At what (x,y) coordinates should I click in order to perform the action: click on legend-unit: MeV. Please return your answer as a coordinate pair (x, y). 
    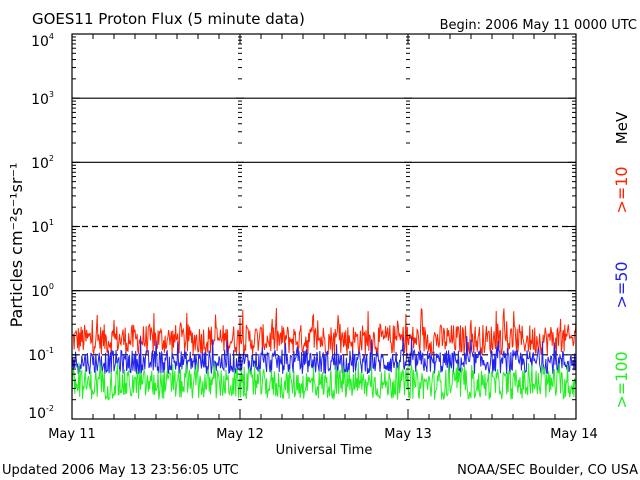
    Looking at the image, I should click on (622, 127).